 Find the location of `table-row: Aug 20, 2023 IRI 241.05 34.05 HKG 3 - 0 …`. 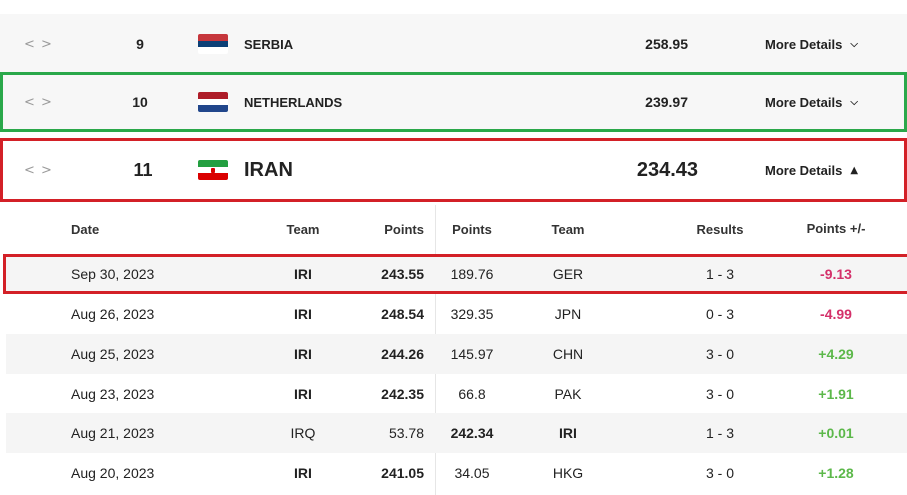

table-row: Aug 20, 2023 IRI 241.05 34.05 HKG 3 - 0 … is located at coordinates (462, 473).